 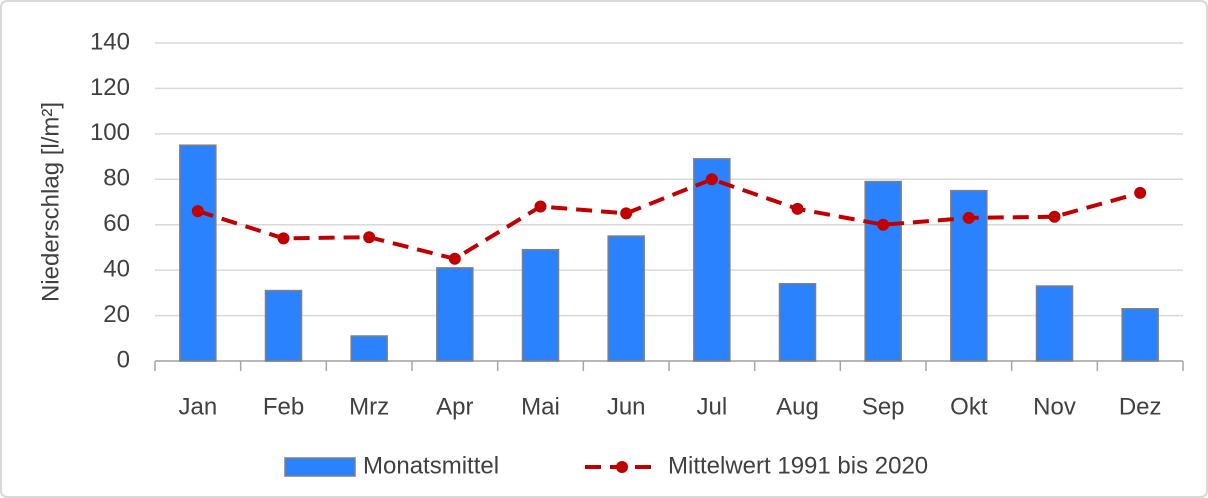 I want to click on y-tick-label: 100, so click(x=110, y=132).